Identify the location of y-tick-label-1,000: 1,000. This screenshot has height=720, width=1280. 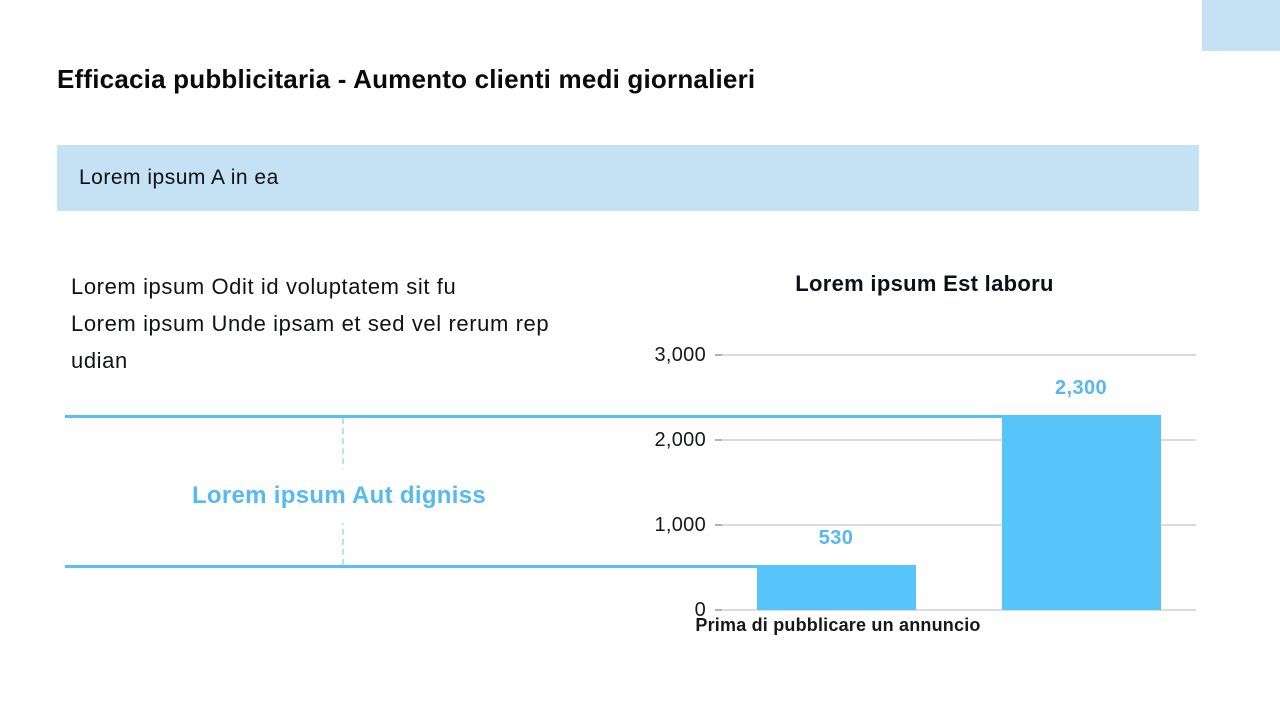
(680, 525).